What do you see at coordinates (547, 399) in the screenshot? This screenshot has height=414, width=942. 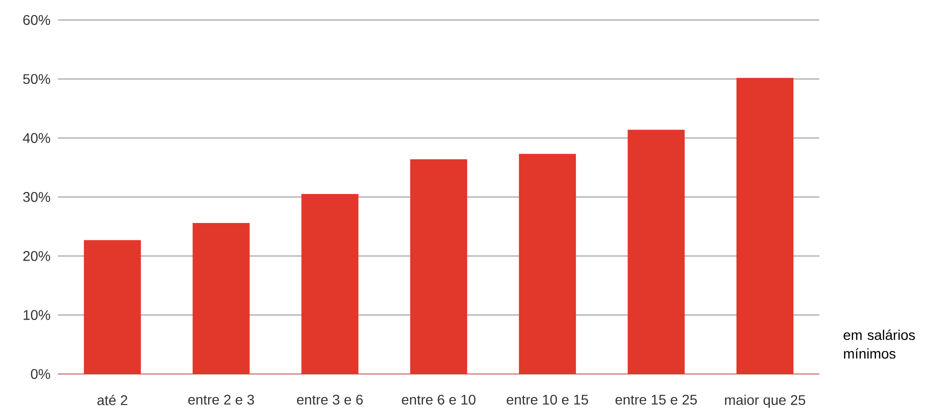 I see `x-tick-label: entre 10 e 15` at bounding box center [547, 399].